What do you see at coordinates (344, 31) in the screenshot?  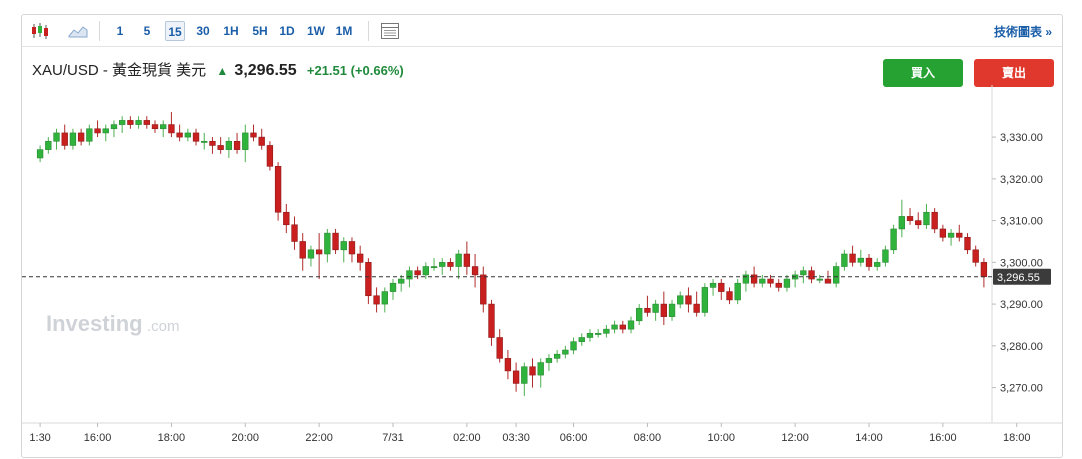 I see `timeframe-1m: 1M` at bounding box center [344, 31].